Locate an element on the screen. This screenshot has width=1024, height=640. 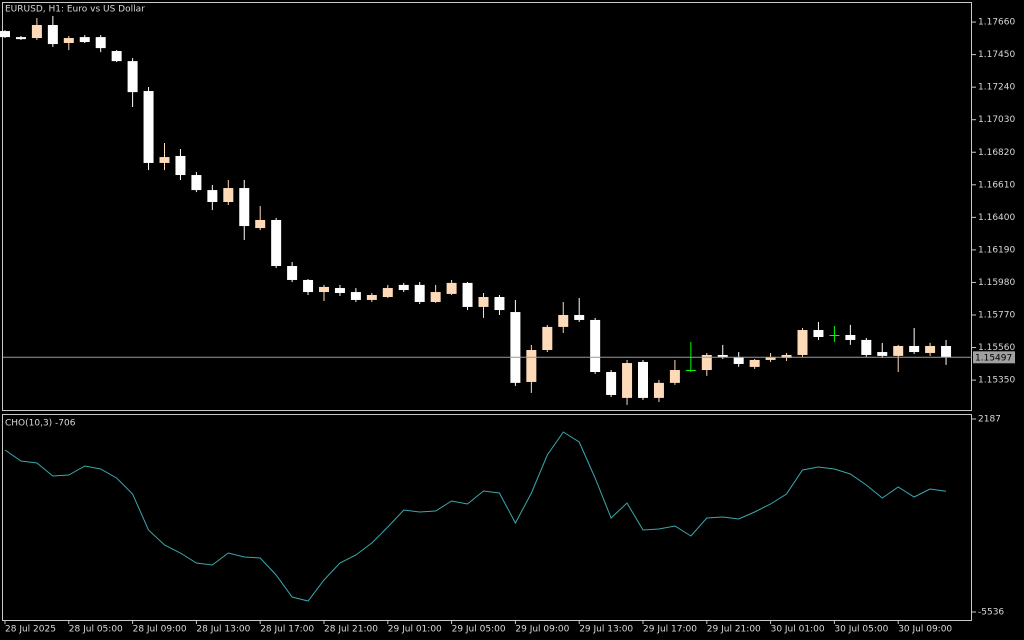
x-tick-label: 30 Jul 01:00 is located at coordinates (798, 630).